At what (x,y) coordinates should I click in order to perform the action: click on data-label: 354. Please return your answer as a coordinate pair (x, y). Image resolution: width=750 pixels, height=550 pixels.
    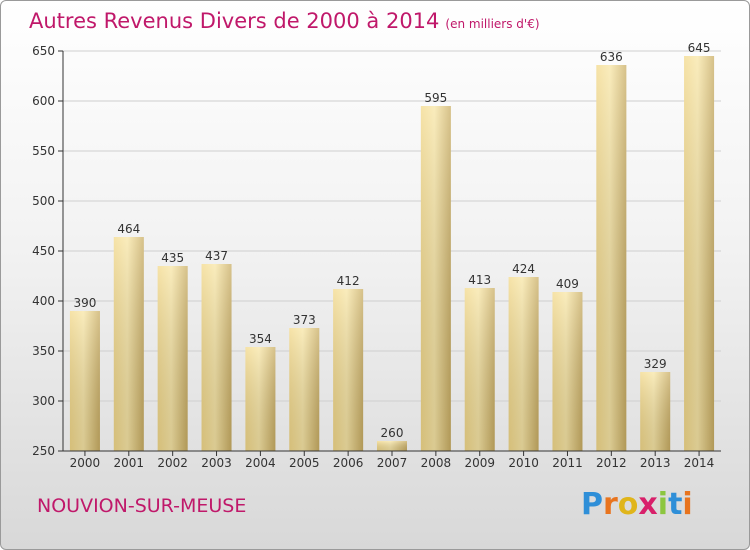
    Looking at the image, I should click on (260, 339).